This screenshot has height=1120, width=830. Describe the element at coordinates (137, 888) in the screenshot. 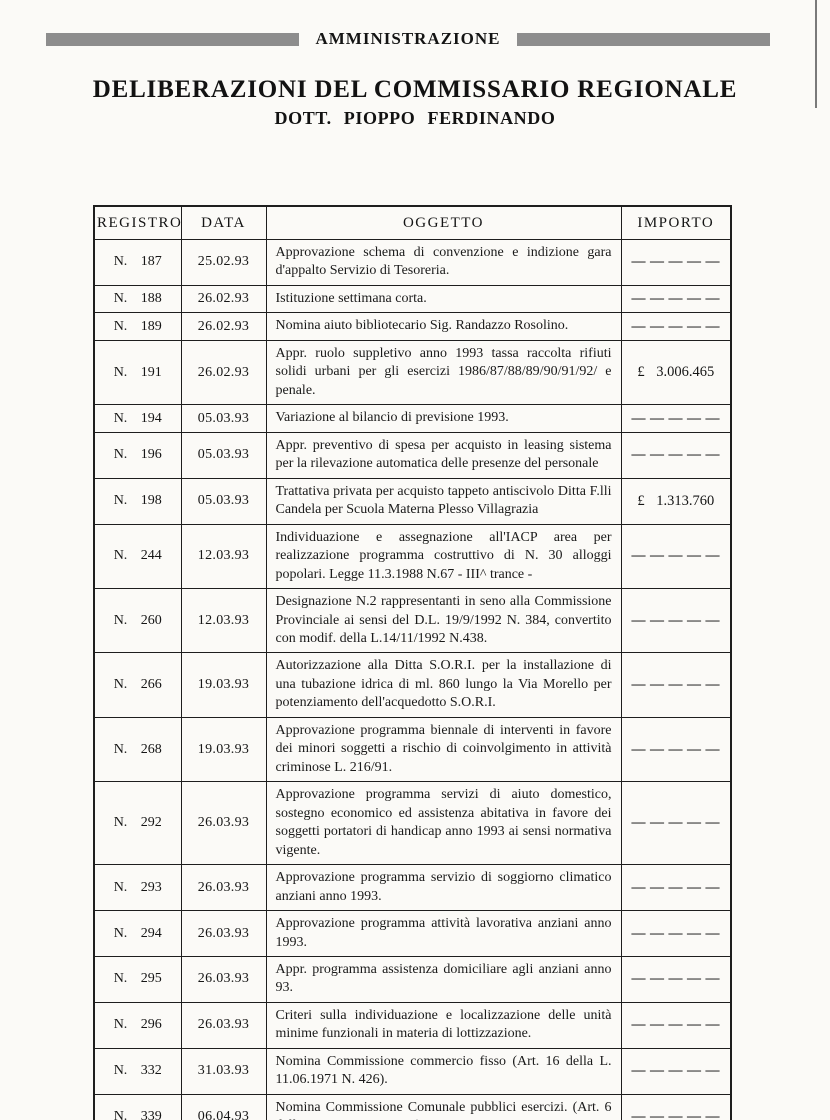

I see `registro-cell: N. 293` at that location.